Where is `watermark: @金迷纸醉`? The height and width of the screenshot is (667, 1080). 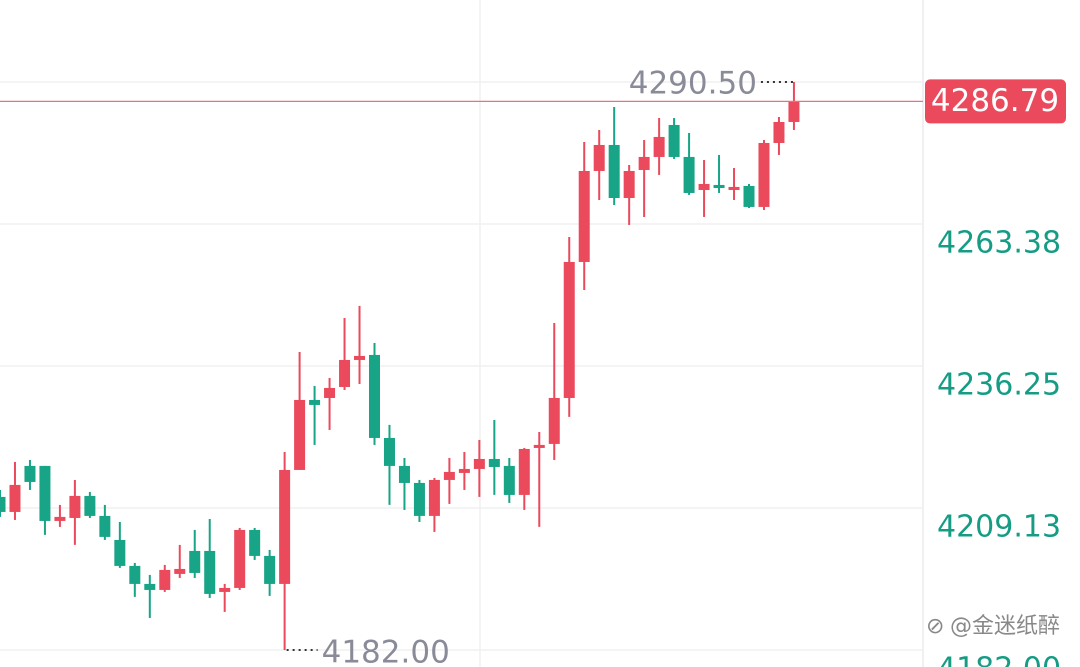 watermark: @金迷纸醉 is located at coordinates (1005, 626).